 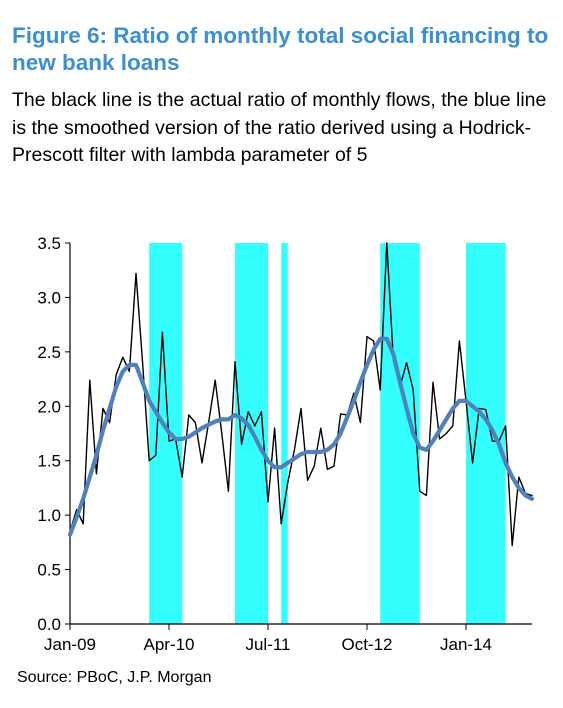 What do you see at coordinates (267, 644) in the screenshot?
I see `x-tick-label: Jul-11` at bounding box center [267, 644].